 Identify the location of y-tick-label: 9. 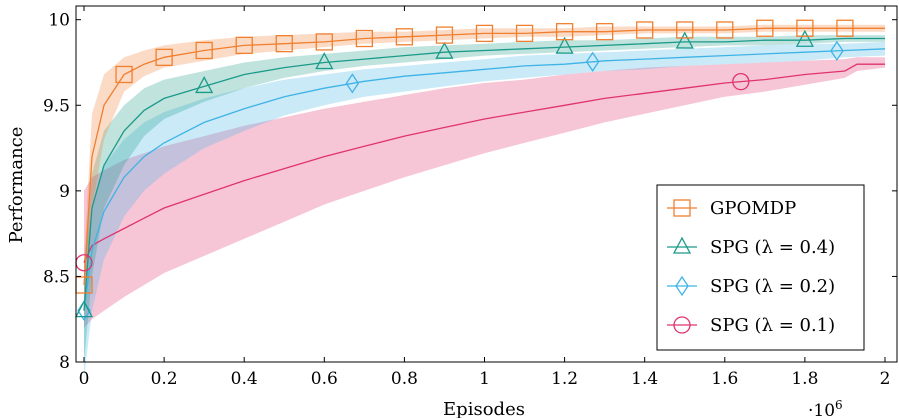
(64, 192).